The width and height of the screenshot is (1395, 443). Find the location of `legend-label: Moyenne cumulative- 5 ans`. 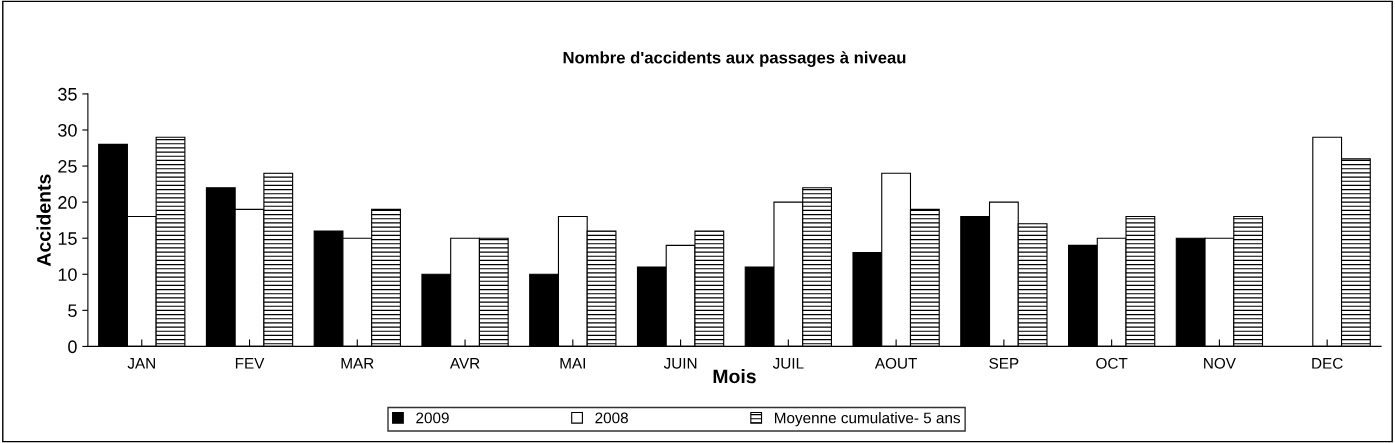

legend-label: Moyenne cumulative- 5 ans is located at coordinates (868, 419).